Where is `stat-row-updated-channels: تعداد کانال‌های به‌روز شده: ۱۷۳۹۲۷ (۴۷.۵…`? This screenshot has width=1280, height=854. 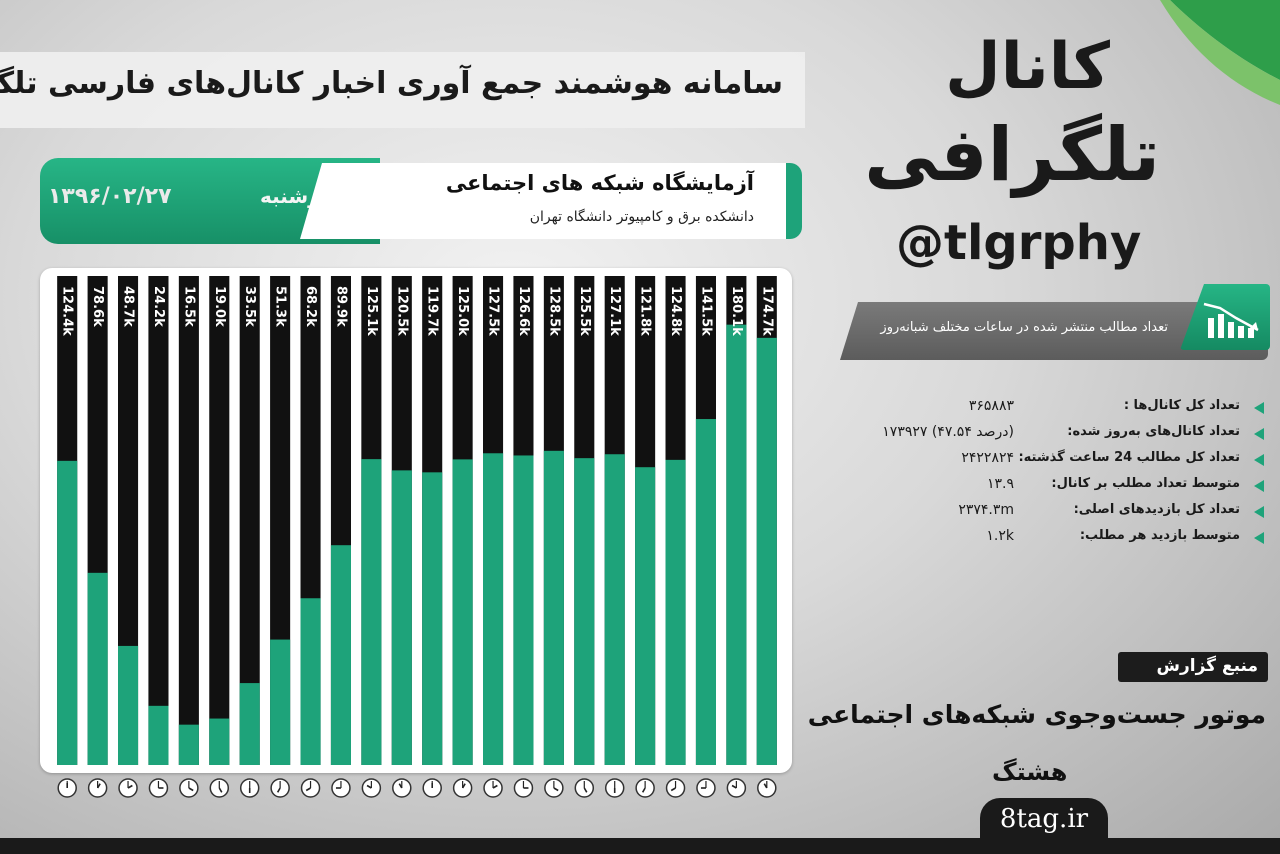 stat-row-updated-channels: تعداد کانال‌های به‌روز شده: ۱۷۳۹۲۷ (۴۷.۵… is located at coordinates (1055, 436).